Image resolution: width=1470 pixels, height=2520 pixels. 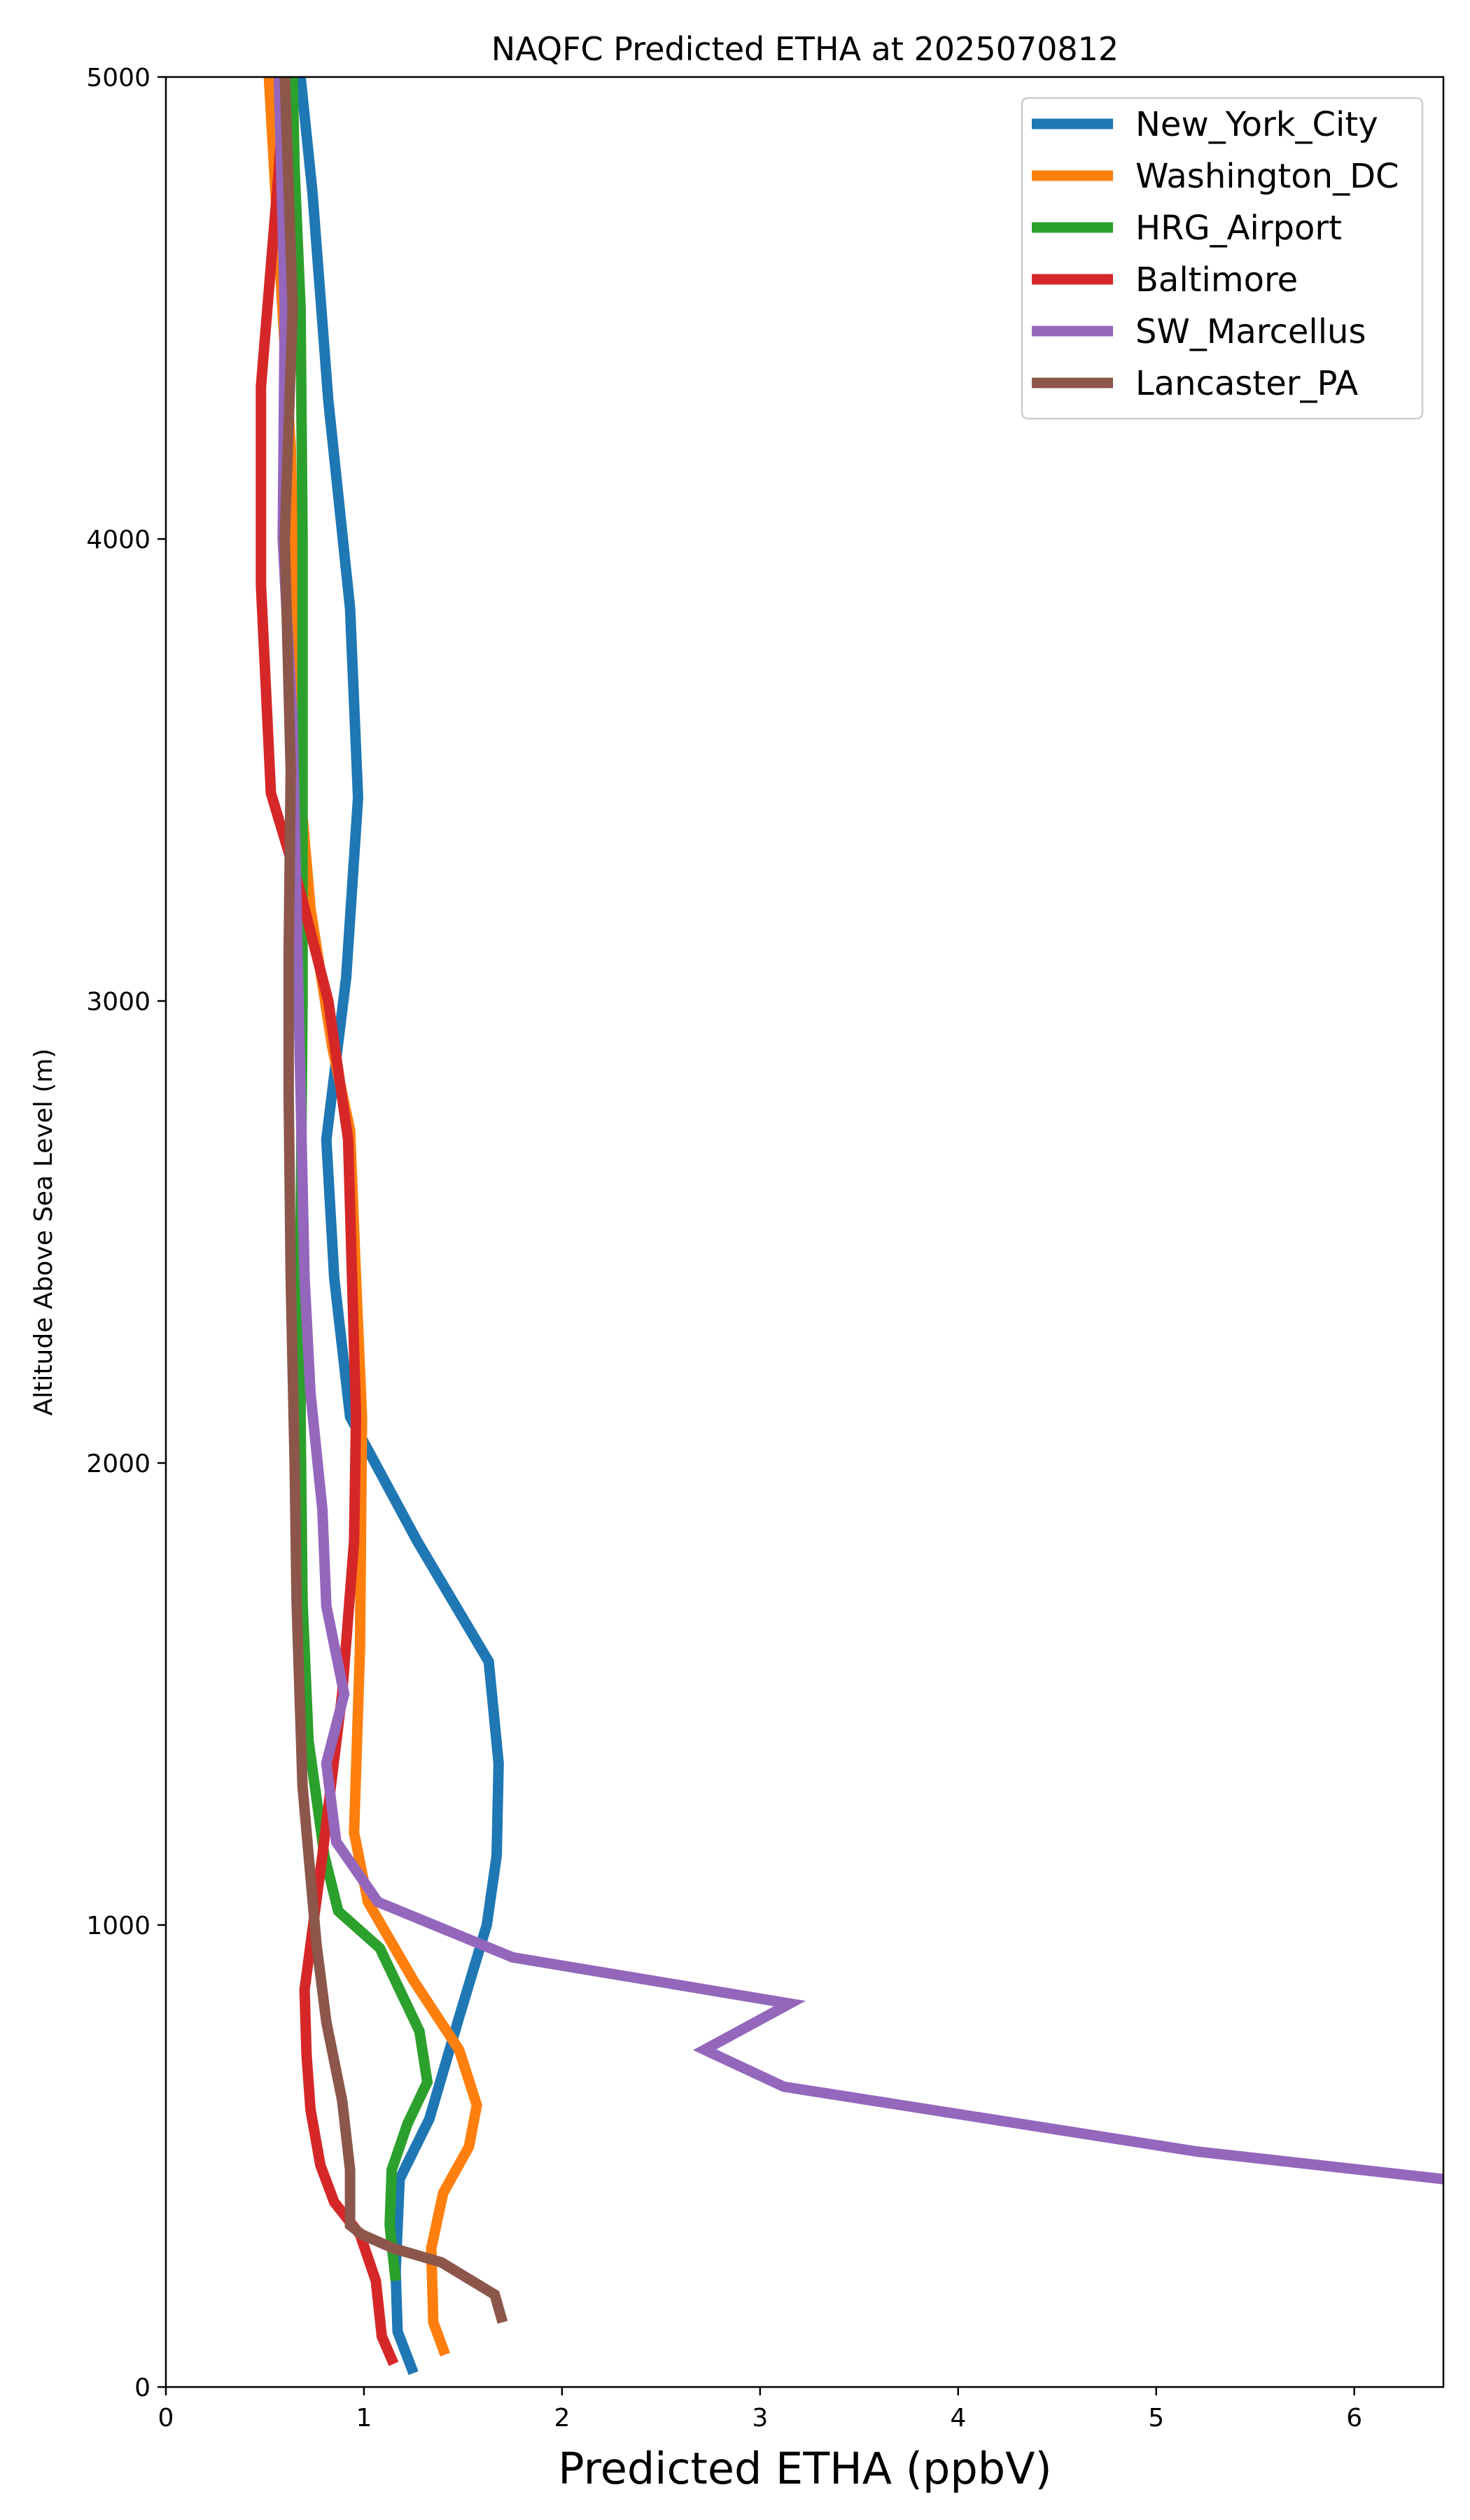 What do you see at coordinates (118, 1926) in the screenshot?
I see `y-tick-label: 1000` at bounding box center [118, 1926].